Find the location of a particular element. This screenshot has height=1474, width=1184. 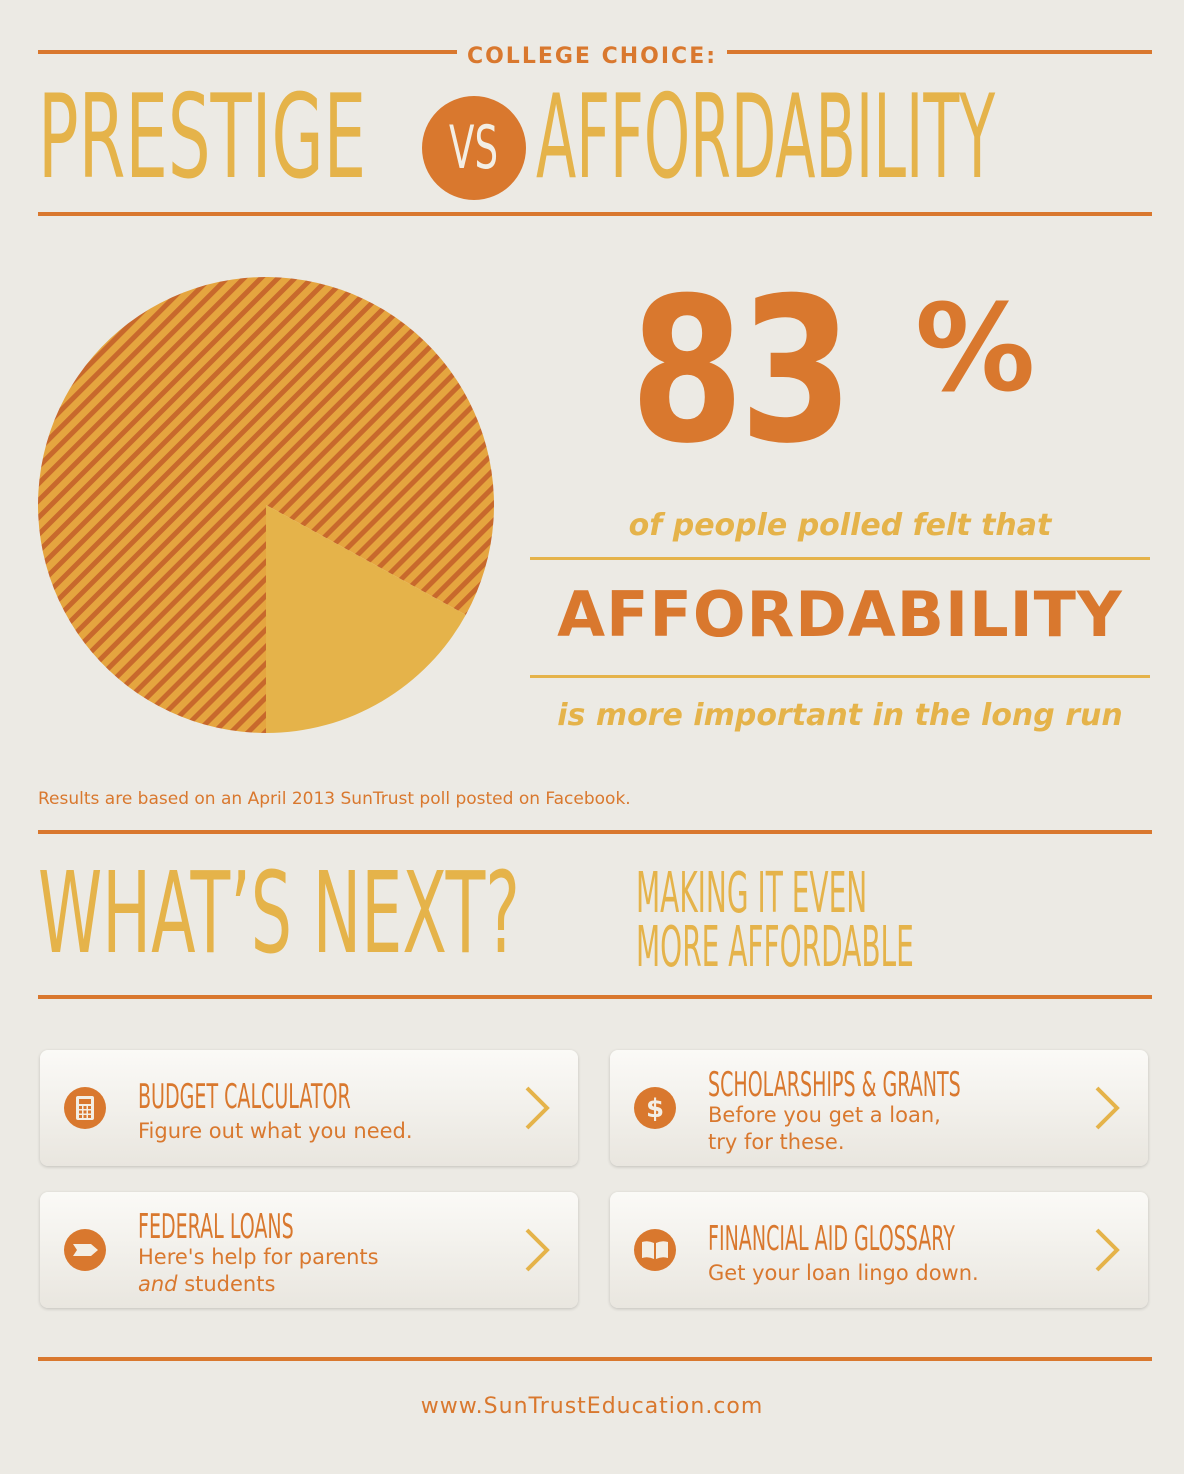

section-rule is located at coordinates (595, 832).